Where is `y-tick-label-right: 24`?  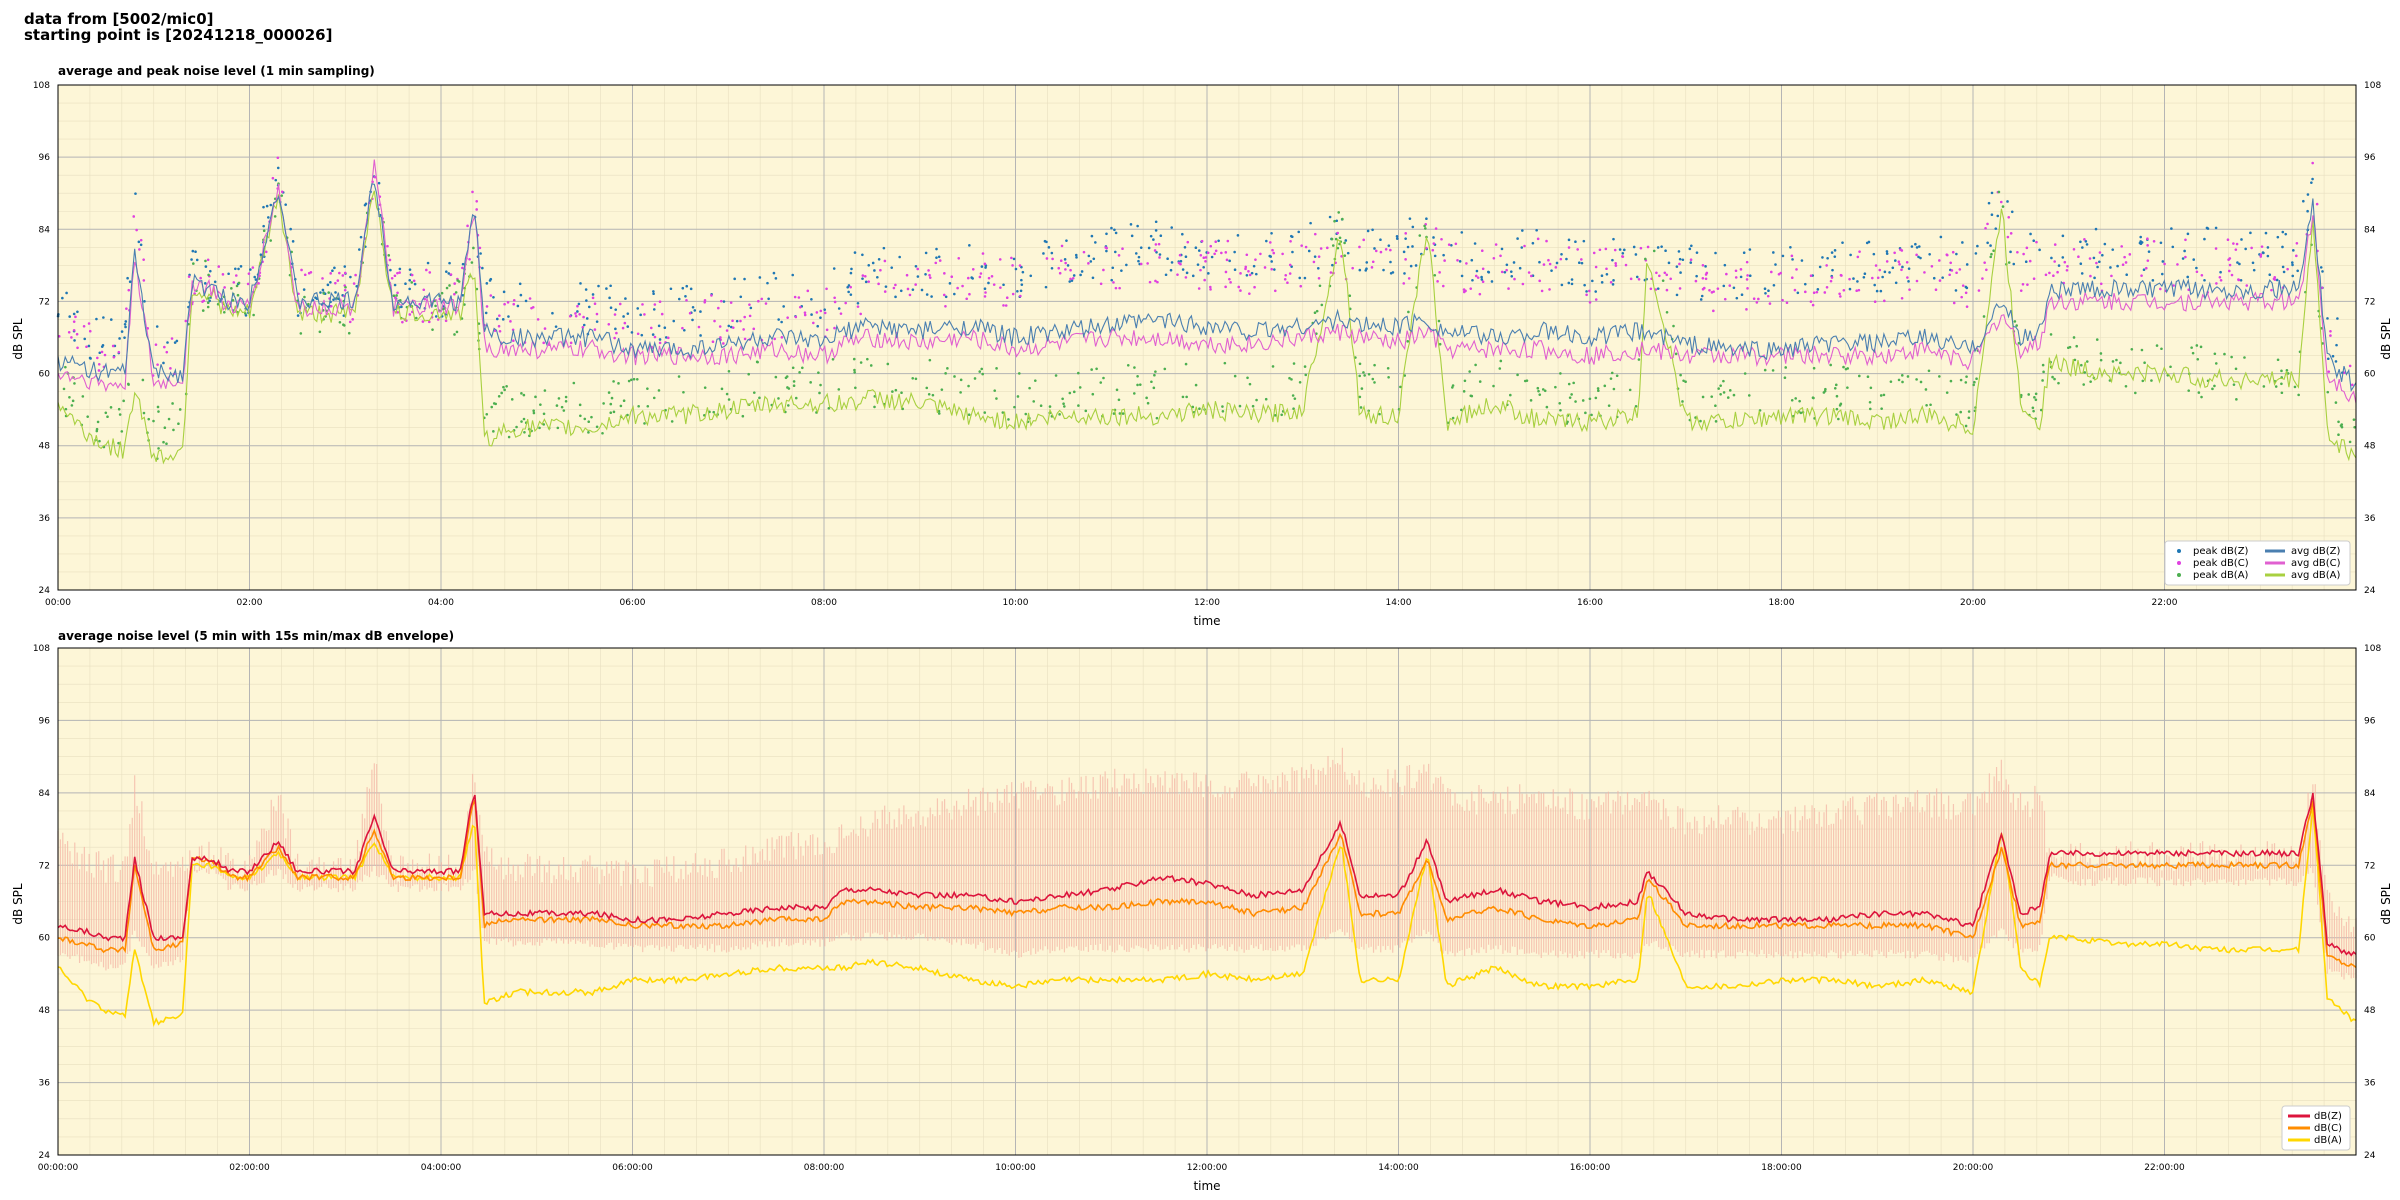 y-tick-label-right: 24 is located at coordinates (2370, 591).